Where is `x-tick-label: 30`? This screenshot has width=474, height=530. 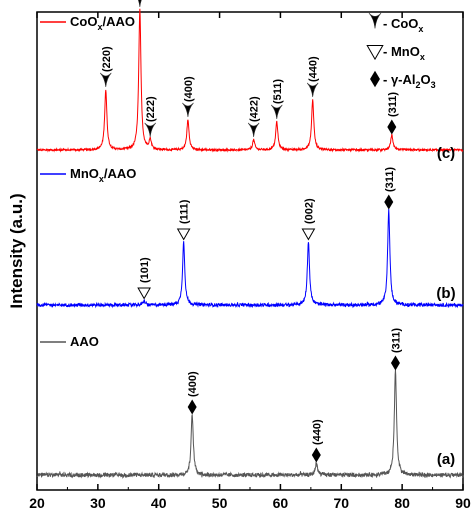 x-tick-label: 30 is located at coordinates (98, 503).